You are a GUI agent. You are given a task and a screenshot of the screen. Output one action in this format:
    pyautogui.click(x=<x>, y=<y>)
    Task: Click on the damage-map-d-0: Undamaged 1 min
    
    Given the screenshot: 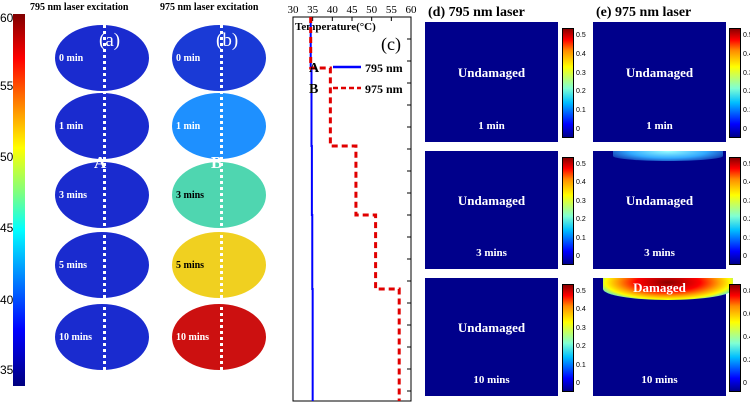 What is the action you would take?
    pyautogui.click(x=491, y=82)
    